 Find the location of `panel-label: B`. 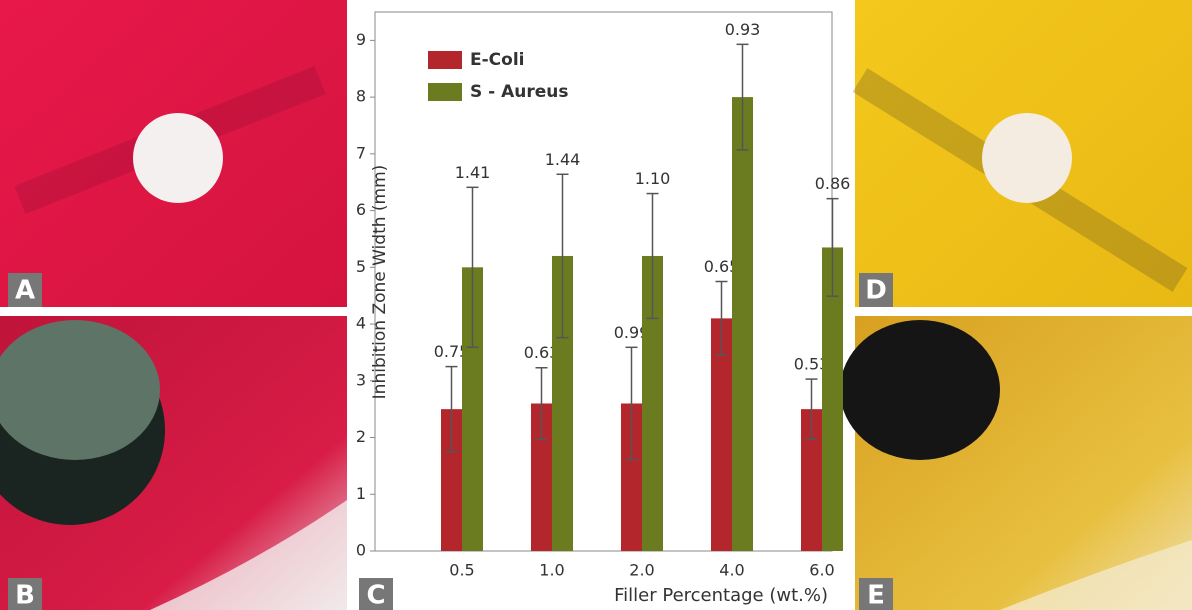

panel-label: B is located at coordinates (25, 595).